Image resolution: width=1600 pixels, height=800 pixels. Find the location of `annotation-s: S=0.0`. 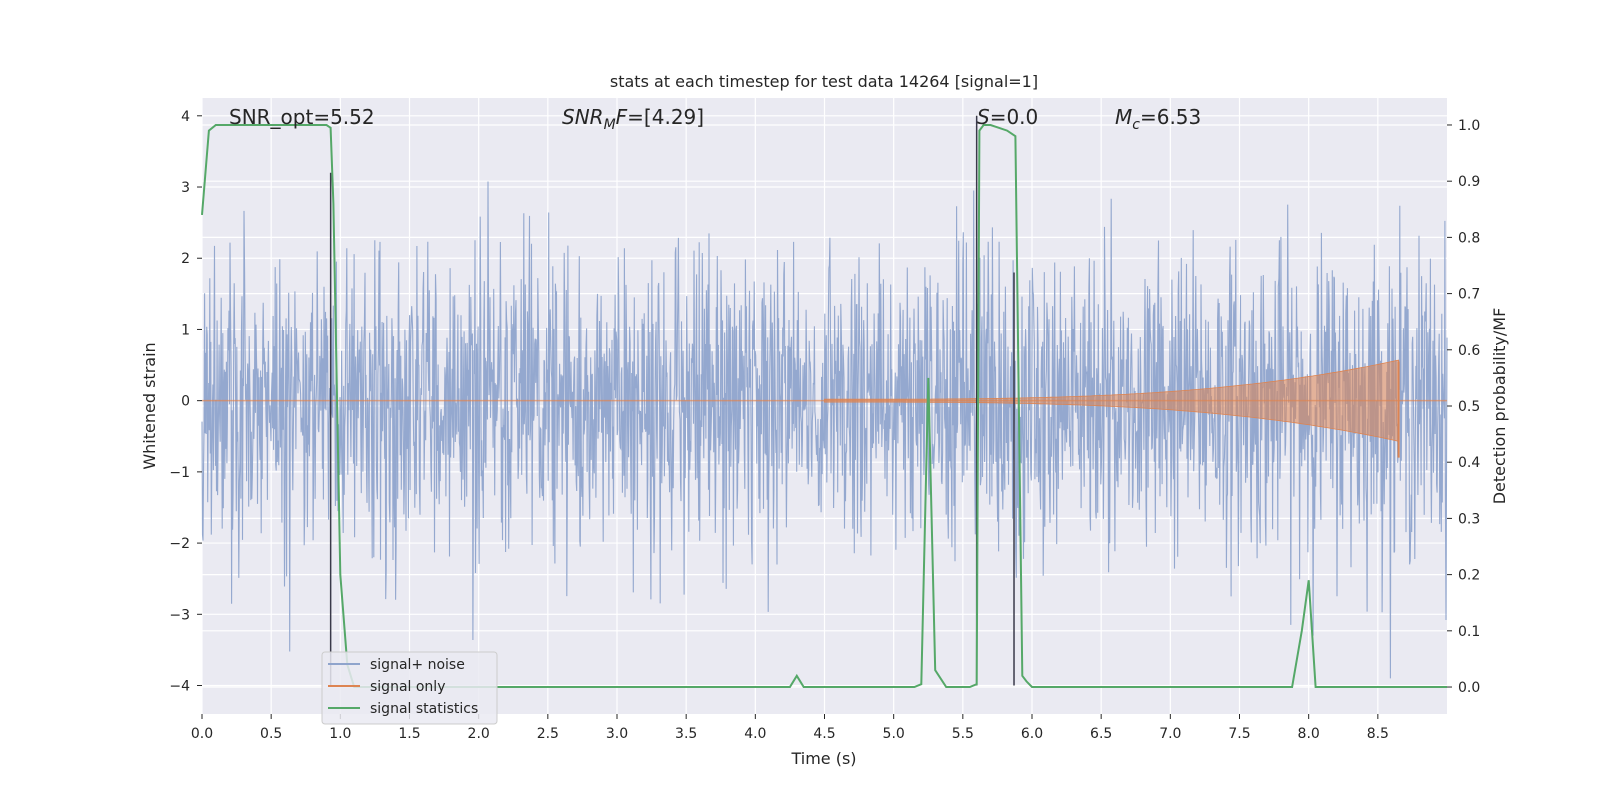

annotation-s: S=0.0 is located at coordinates (1007, 117).